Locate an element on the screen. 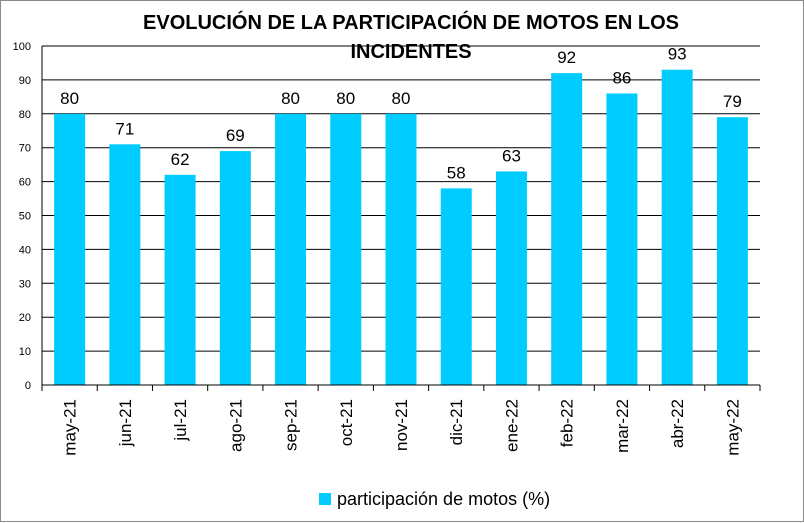  y-tick-label: 60 is located at coordinates (25, 183).